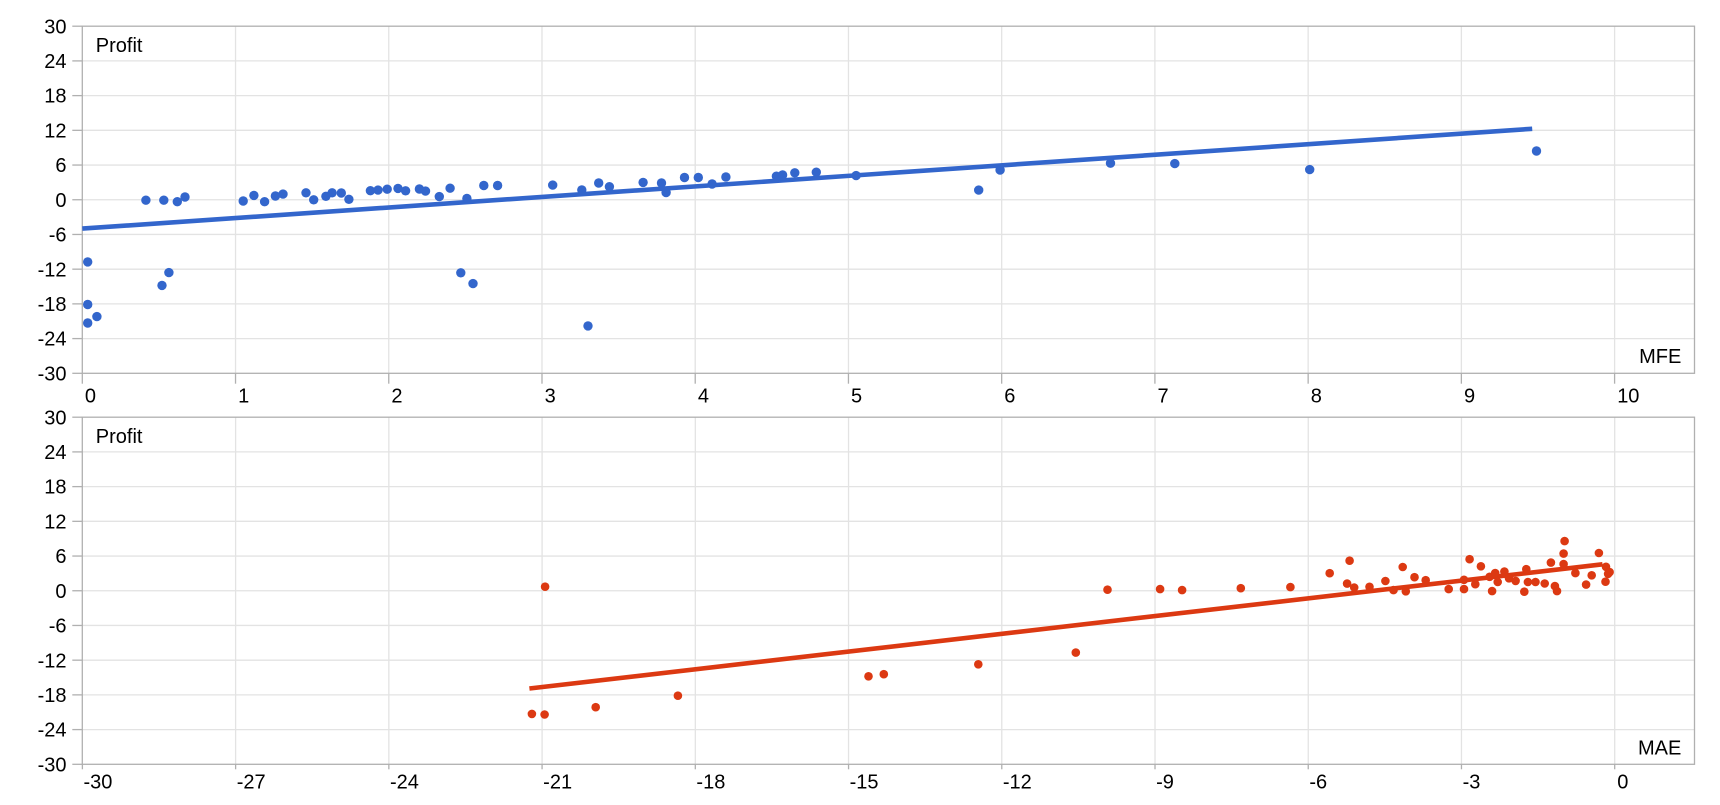 This screenshot has width=1720, height=805. What do you see at coordinates (856, 397) in the screenshot?
I see `svg-text: 5` at bounding box center [856, 397].